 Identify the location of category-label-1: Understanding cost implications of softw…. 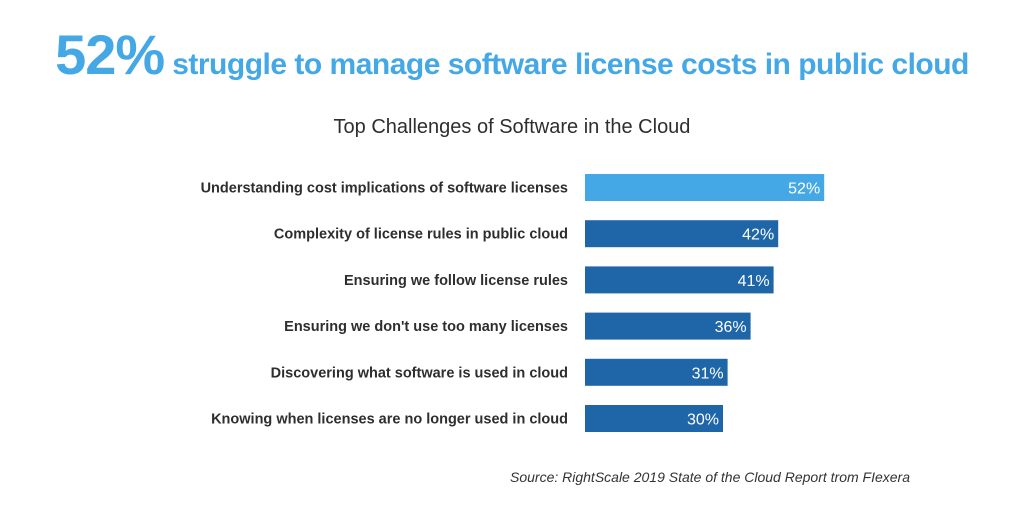
(384, 189).